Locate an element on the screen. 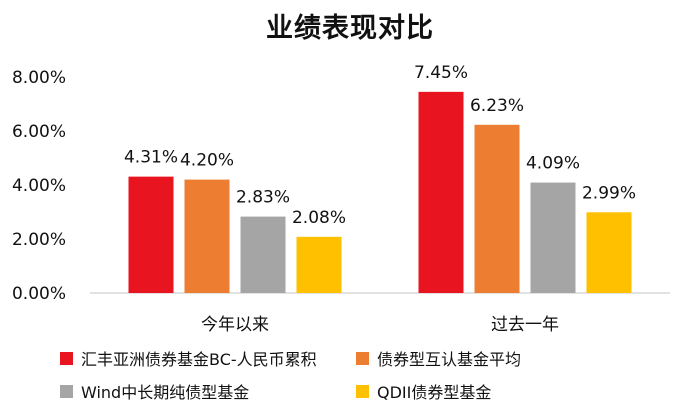  legend-label: 汇丰亚洲债券基金BC-人民币累积 is located at coordinates (199, 359).